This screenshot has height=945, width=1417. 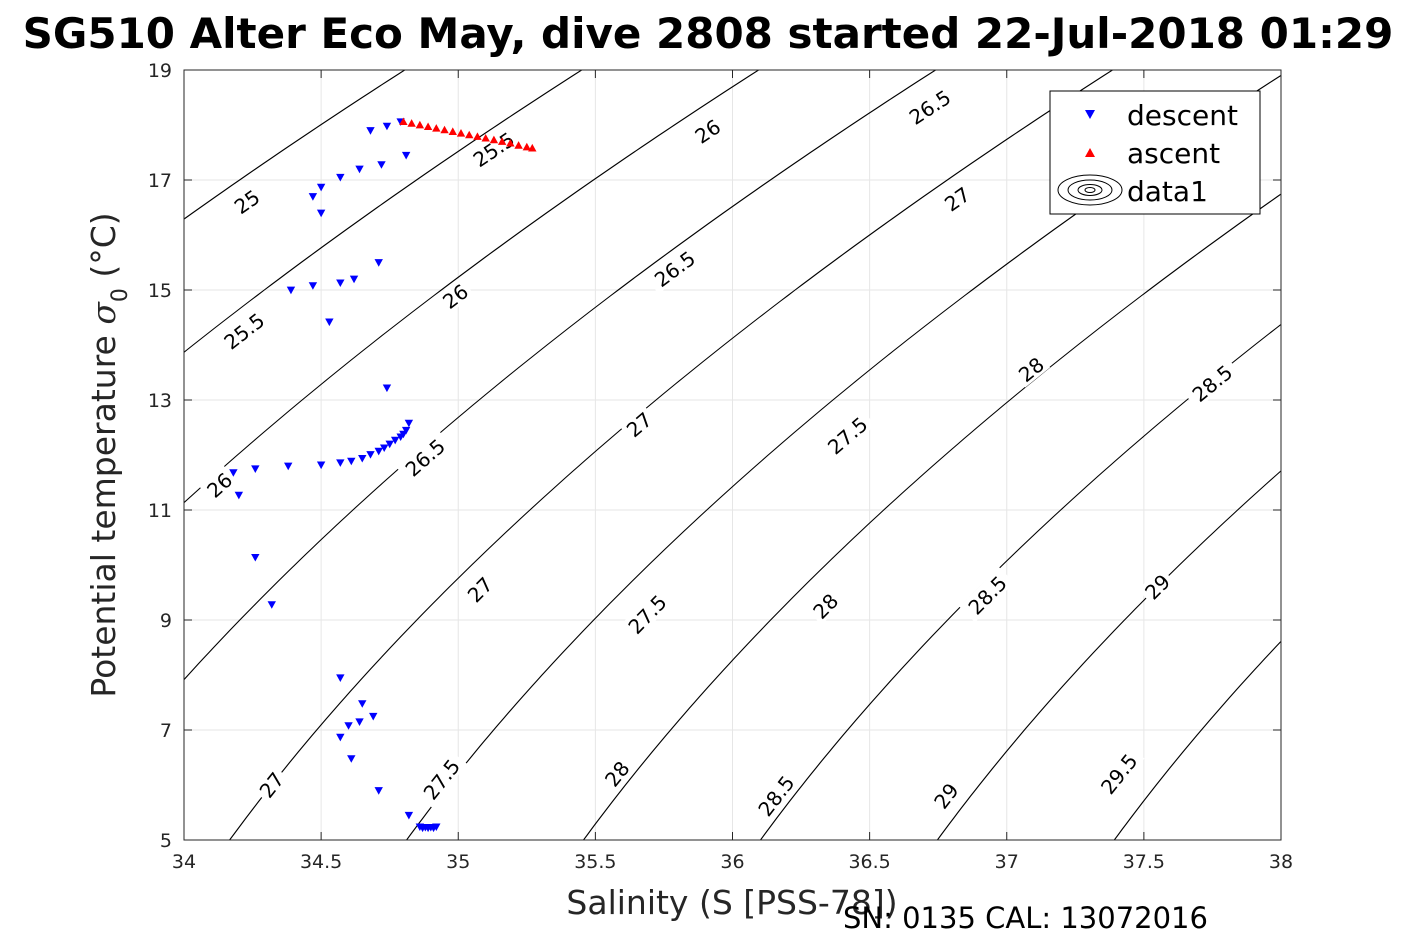 What do you see at coordinates (1182, 115) in the screenshot?
I see `legend-descent-label: descent` at bounding box center [1182, 115].